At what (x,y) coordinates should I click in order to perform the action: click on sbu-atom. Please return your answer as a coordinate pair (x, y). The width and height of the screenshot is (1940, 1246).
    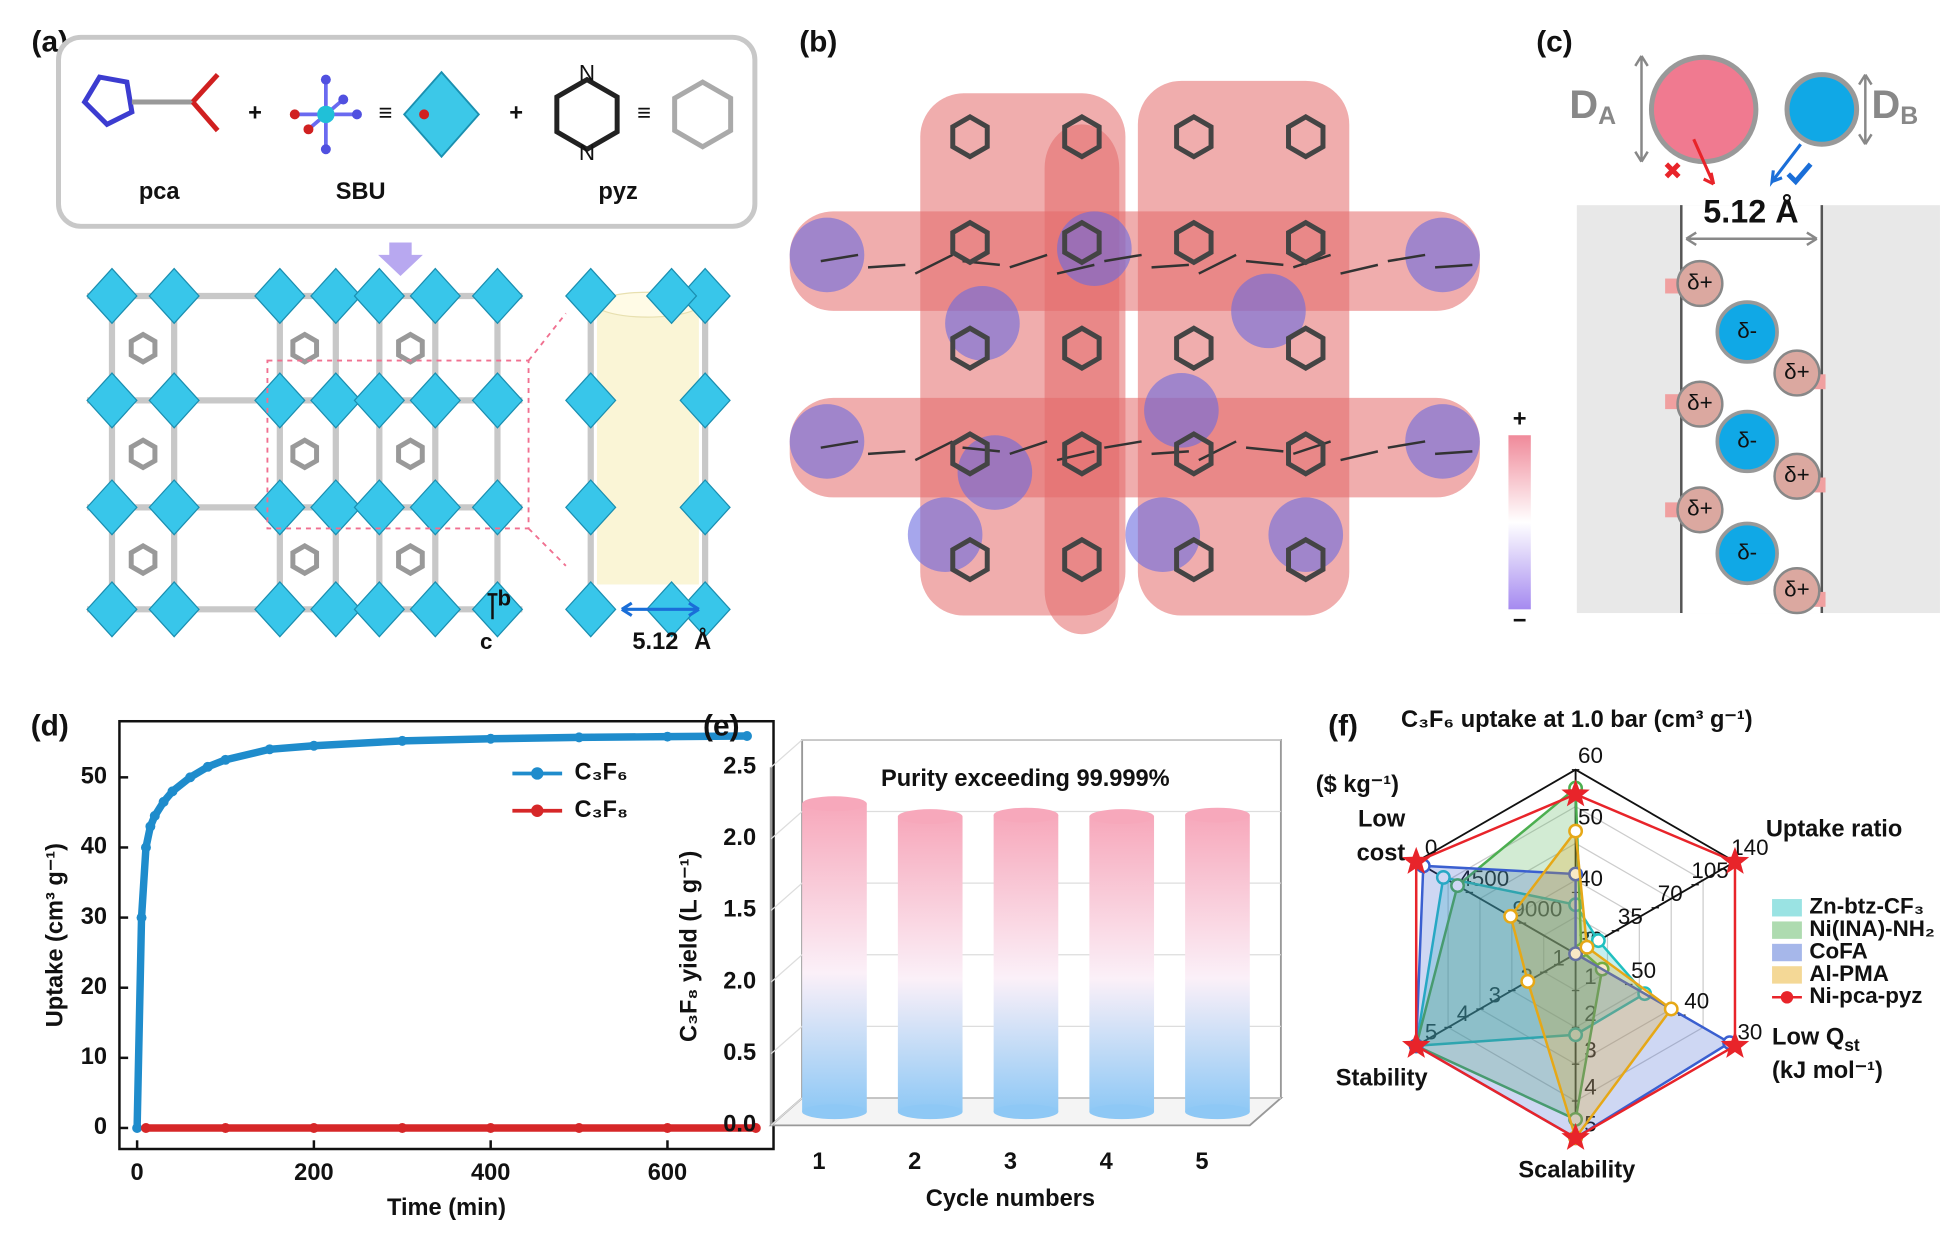
    Looking at the image, I should click on (343, 99).